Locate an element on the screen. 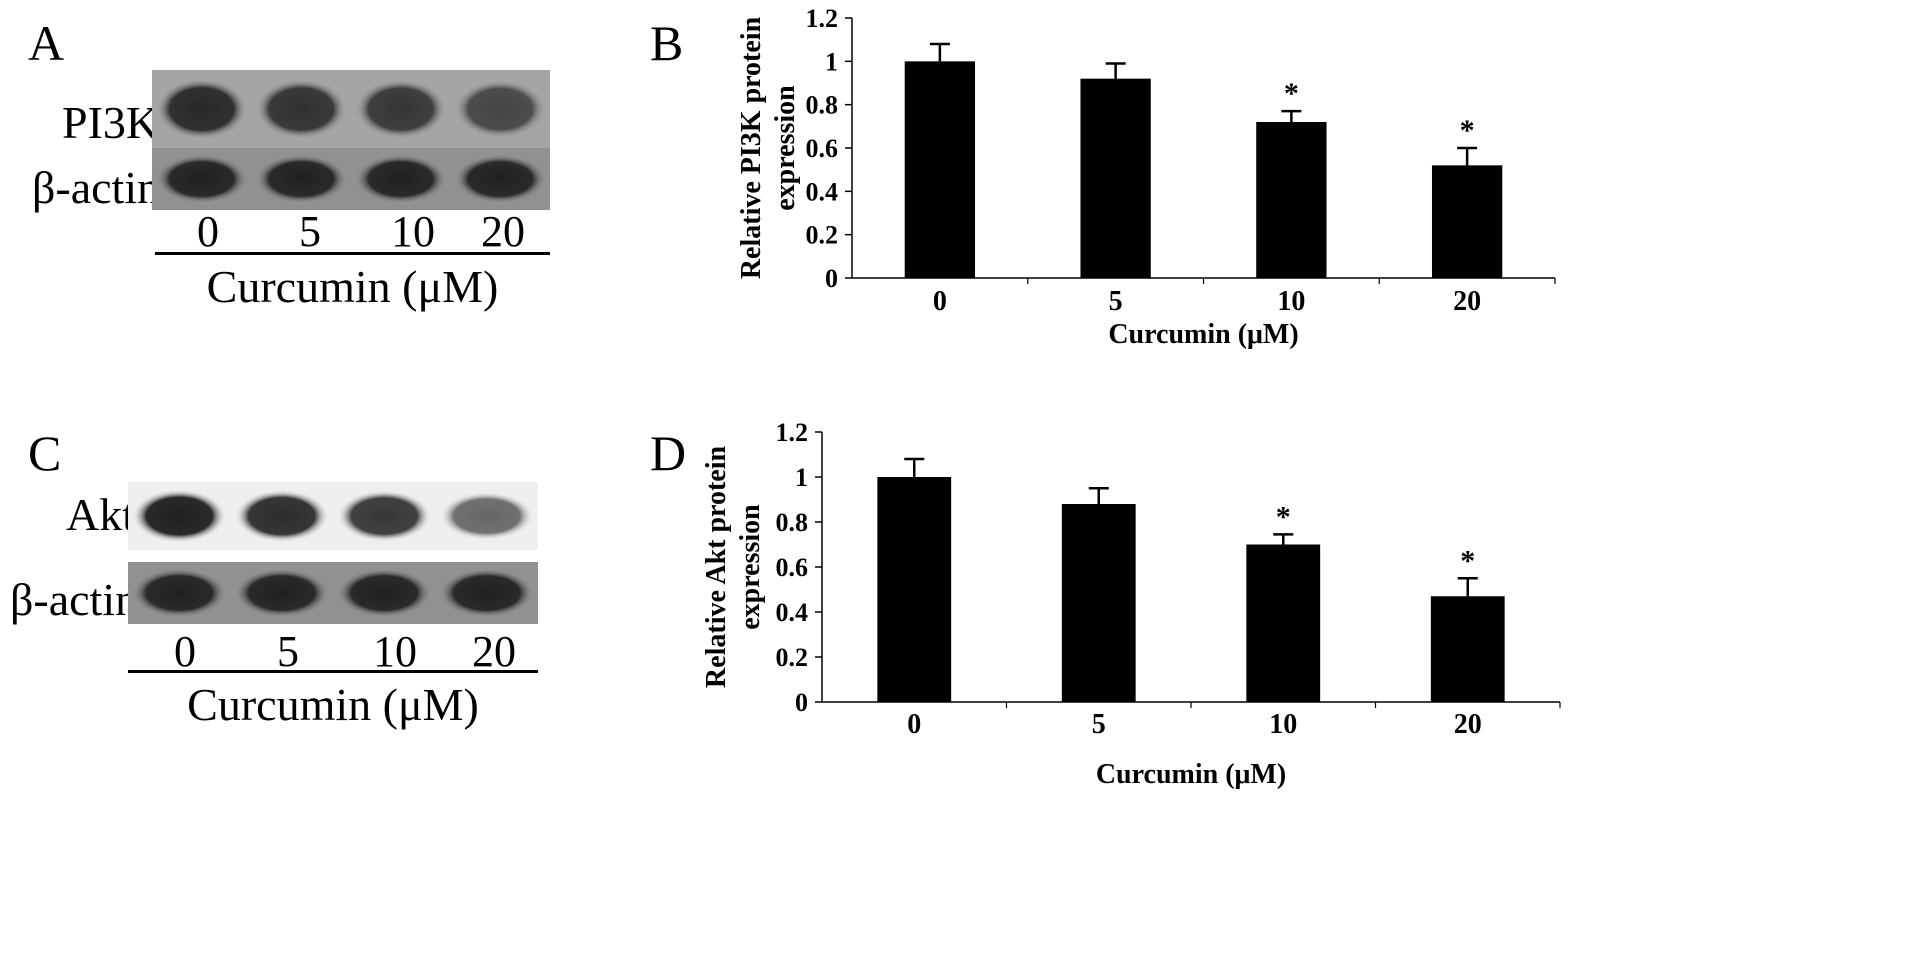 This screenshot has width=1913, height=972. panel-letter-a: A is located at coordinates (46, 43).